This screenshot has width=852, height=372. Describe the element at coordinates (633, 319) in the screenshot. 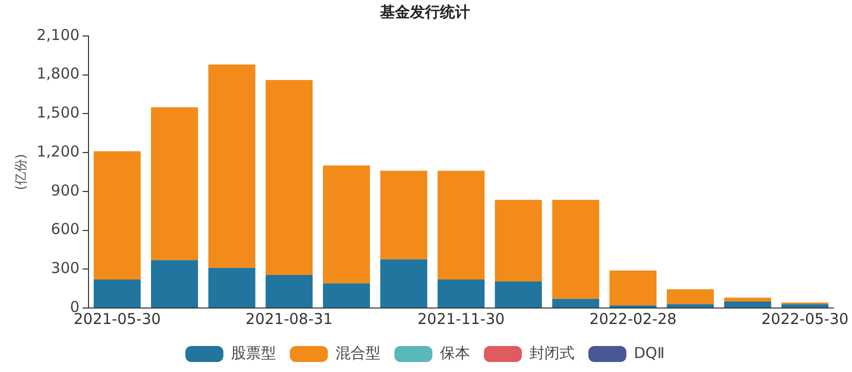

I see `x-tick-label: 2022-02-28` at that location.